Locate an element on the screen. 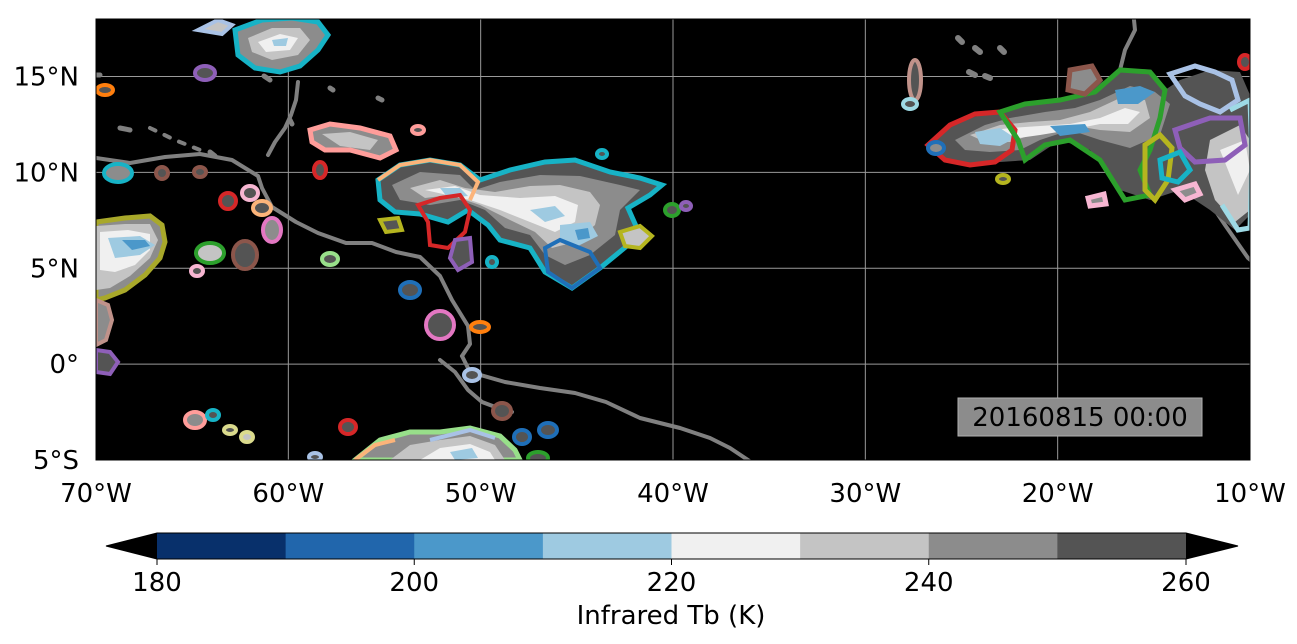 The width and height of the screenshot is (1297, 644). colorbar-under-extension is located at coordinates (131, 546).